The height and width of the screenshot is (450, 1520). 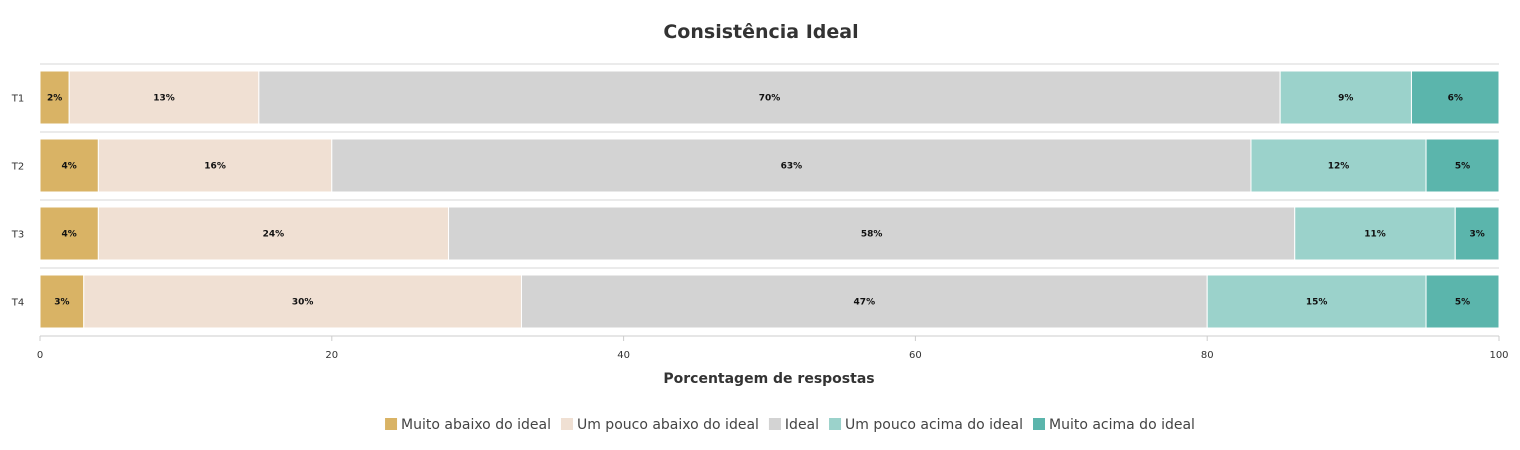 What do you see at coordinates (768, 379) in the screenshot?
I see `x-axis-title: Porcentagem de respostas` at bounding box center [768, 379].